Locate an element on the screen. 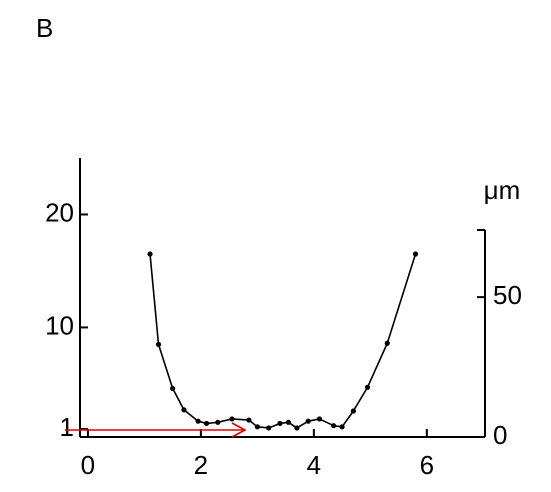  panel-label: B is located at coordinates (44, 28).